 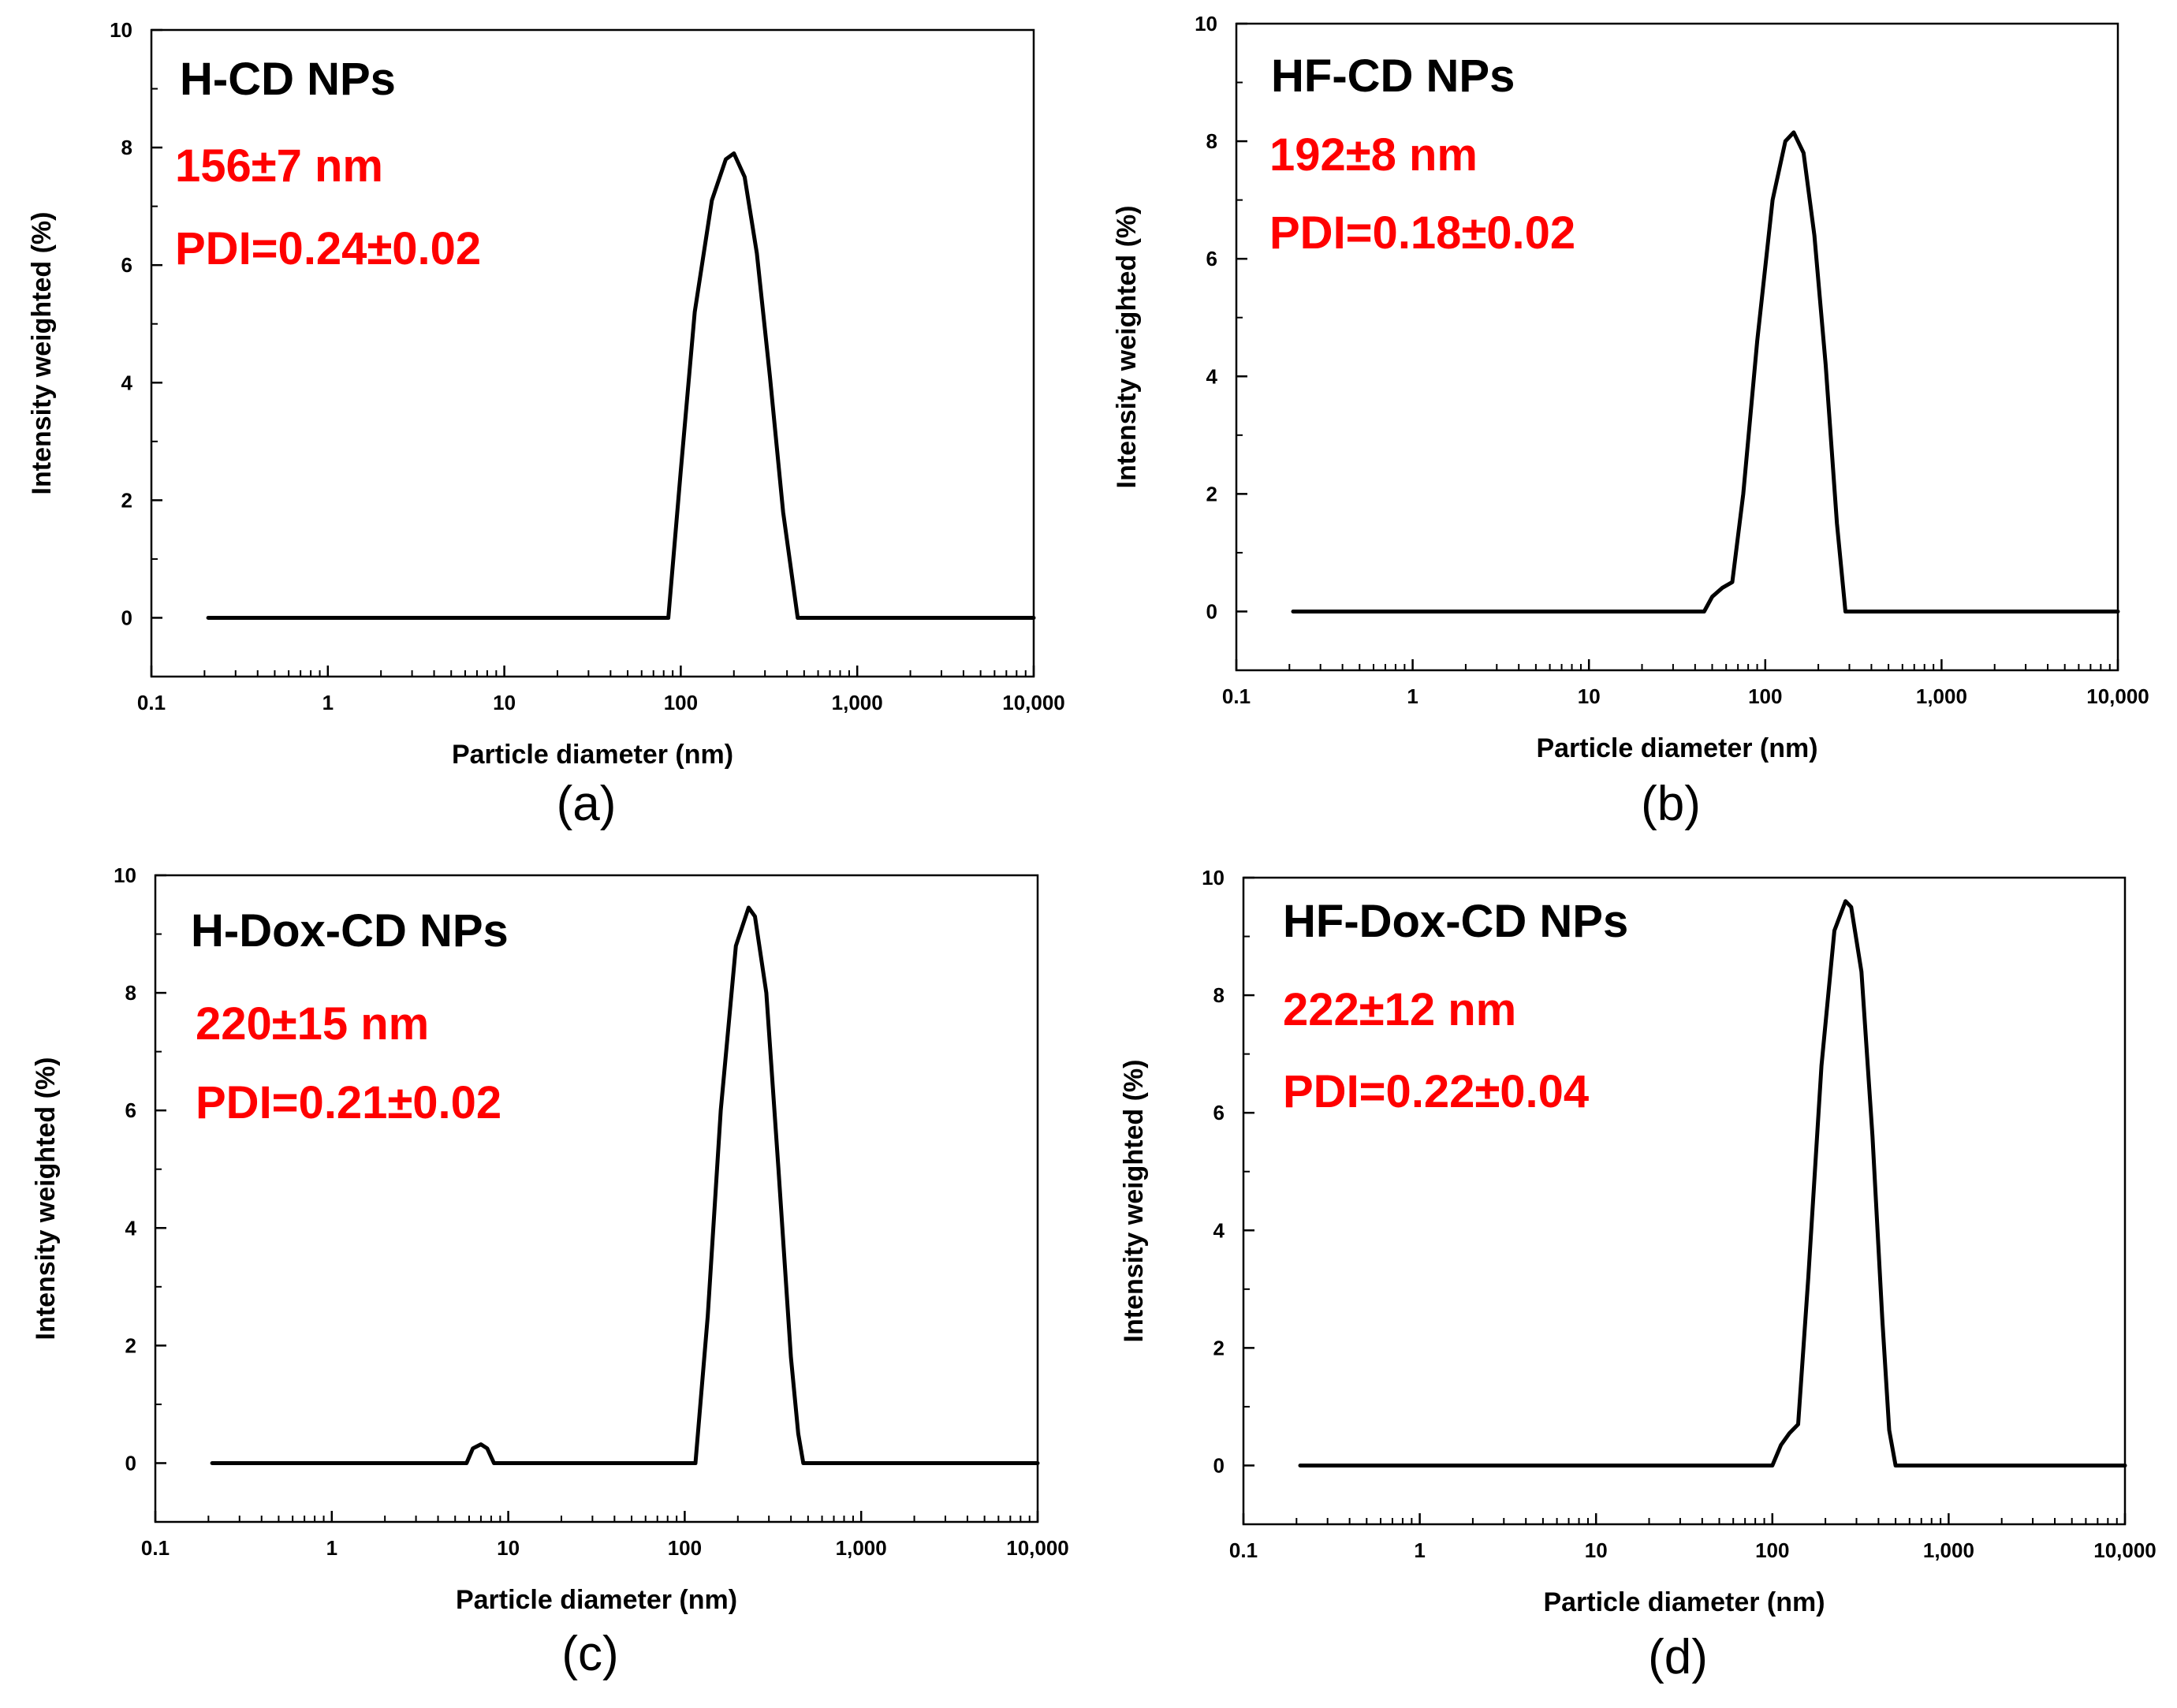 What do you see at coordinates (589, 1654) in the screenshot?
I see `panel-caption: (c)` at bounding box center [589, 1654].